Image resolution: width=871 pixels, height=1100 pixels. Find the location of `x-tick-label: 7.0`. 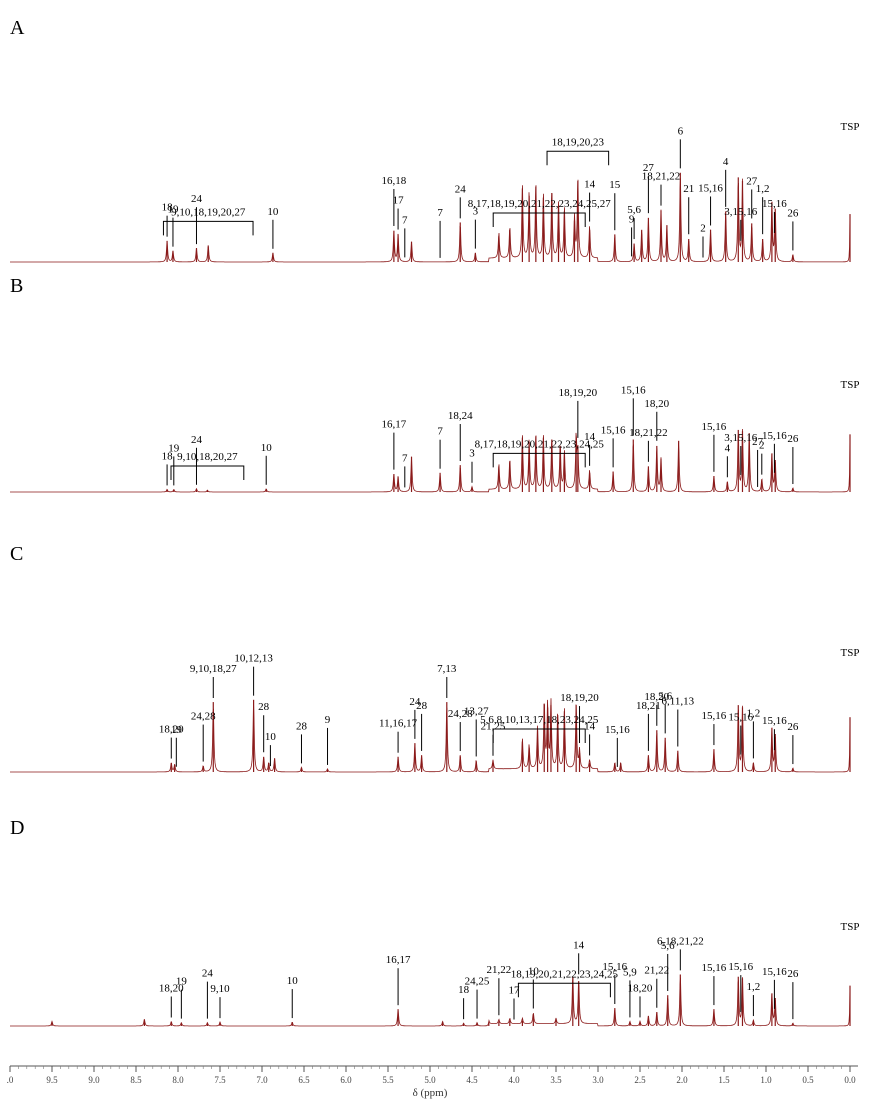

x-tick-label: 7.0 is located at coordinates (262, 1080).